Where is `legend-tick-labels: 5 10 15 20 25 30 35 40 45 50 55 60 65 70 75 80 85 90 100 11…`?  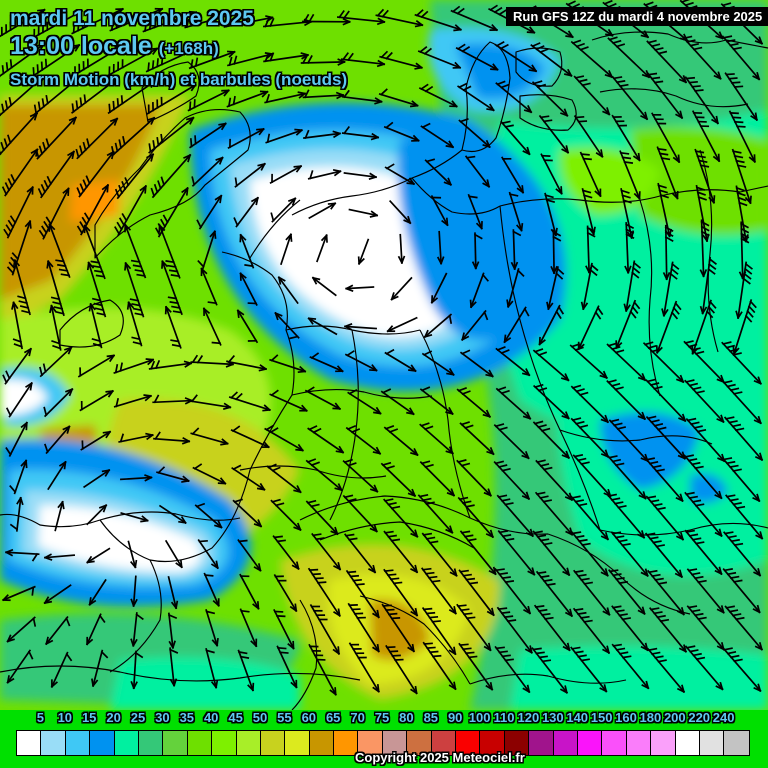 legend-tick-labels: 5 10 15 20 25 30 35 40 45 50 55 60 65 70 75 80 85 90 100 11… is located at coordinates (384, 721).